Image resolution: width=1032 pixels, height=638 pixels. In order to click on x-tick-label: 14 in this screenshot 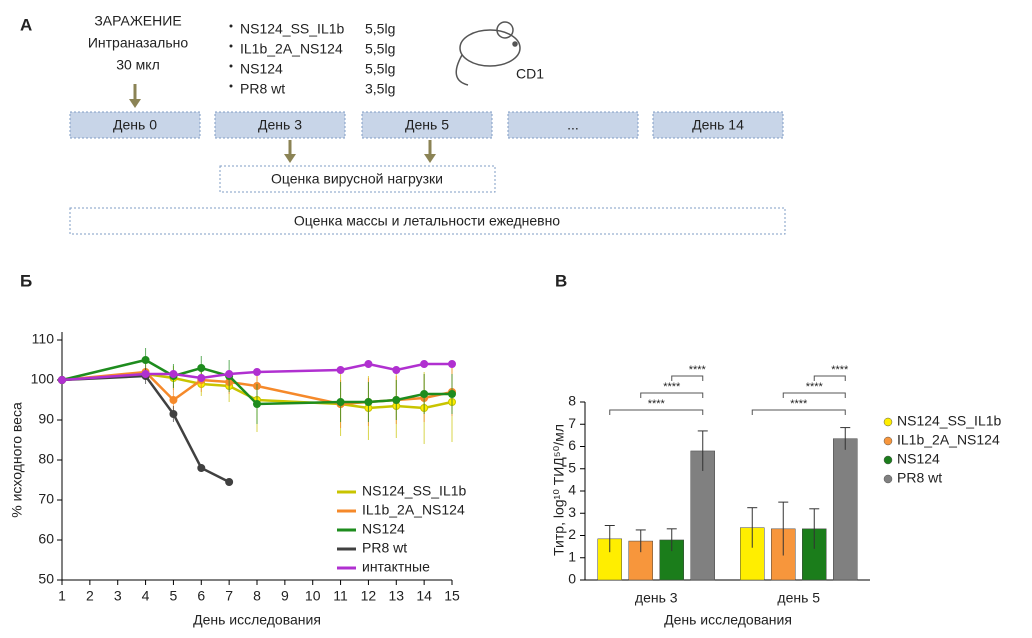, I will do `click(424, 596)`.